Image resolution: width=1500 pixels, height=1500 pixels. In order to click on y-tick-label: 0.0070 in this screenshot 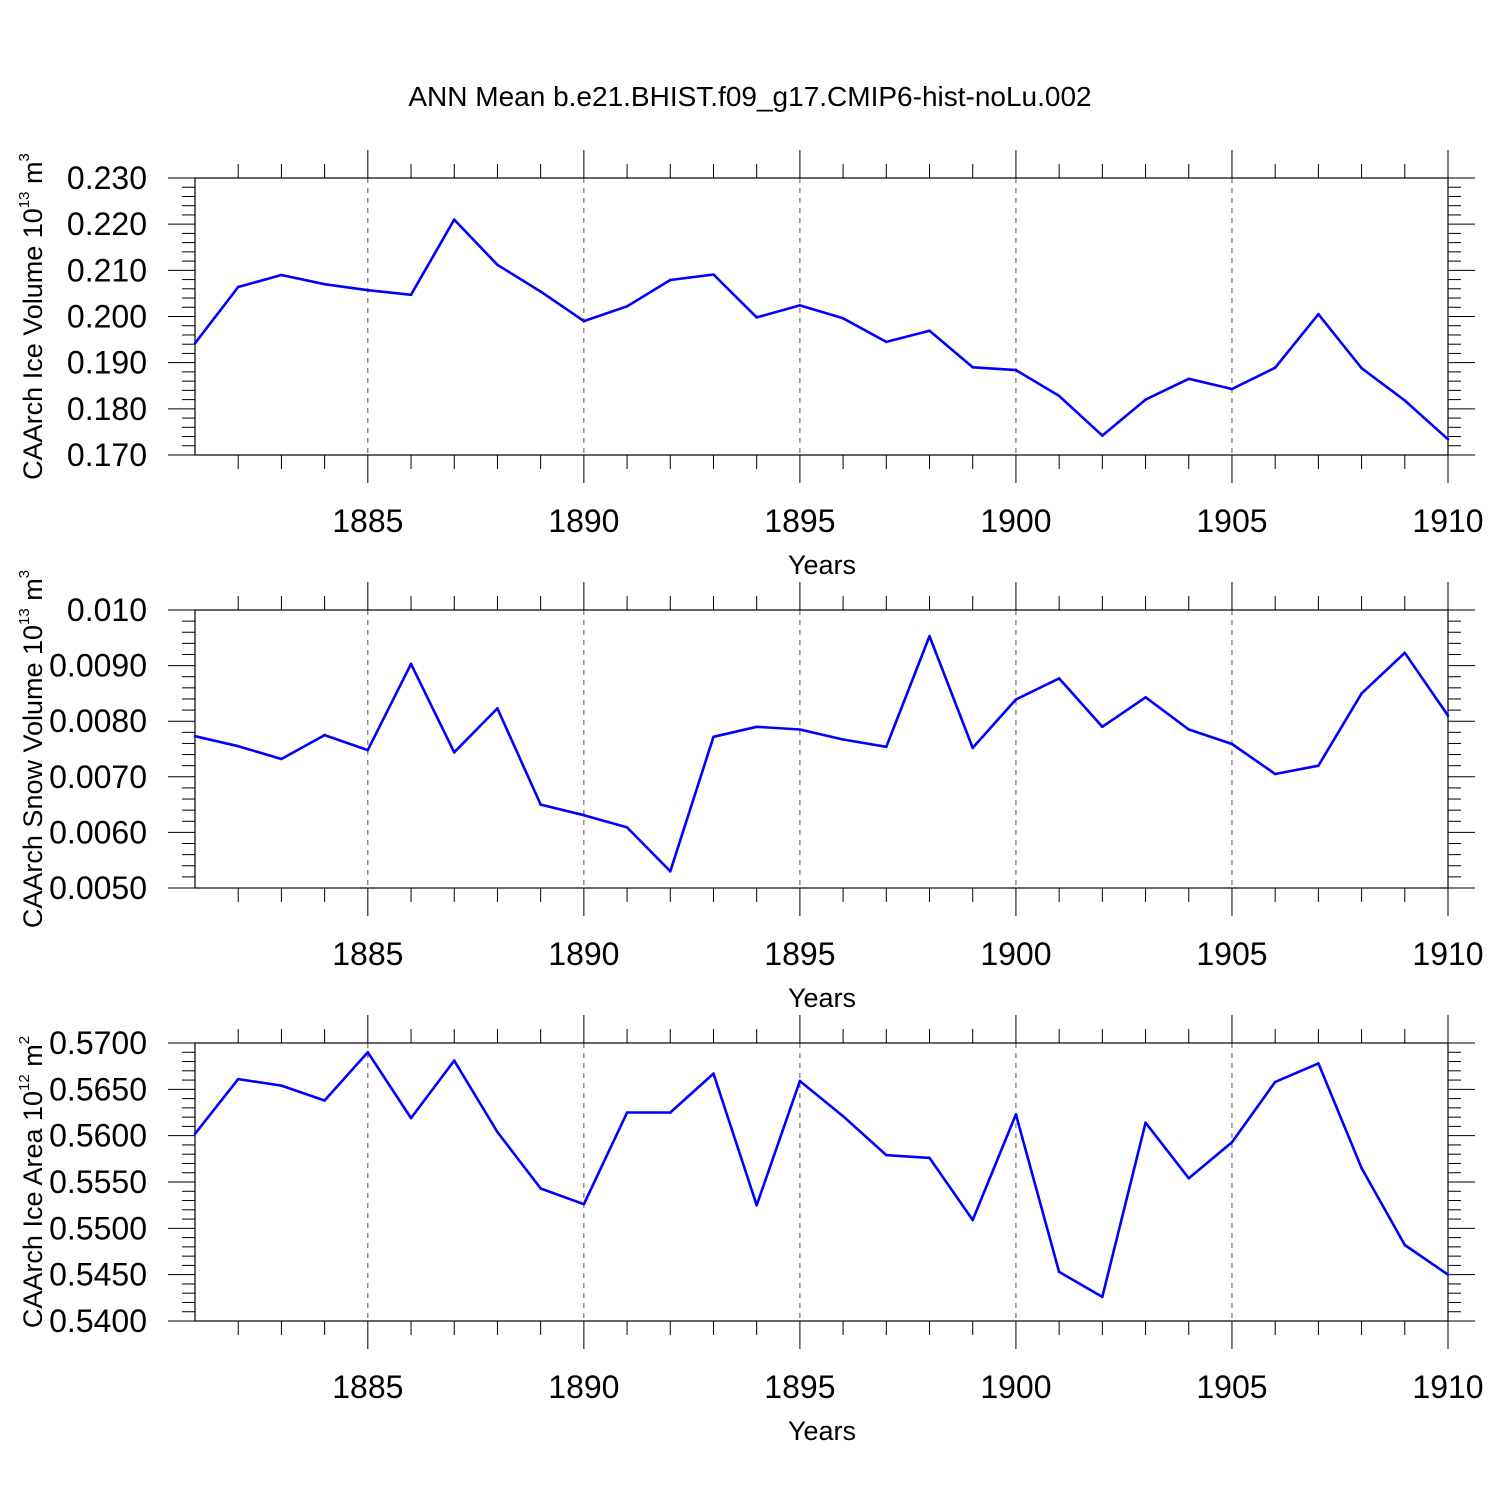, I will do `click(98, 777)`.